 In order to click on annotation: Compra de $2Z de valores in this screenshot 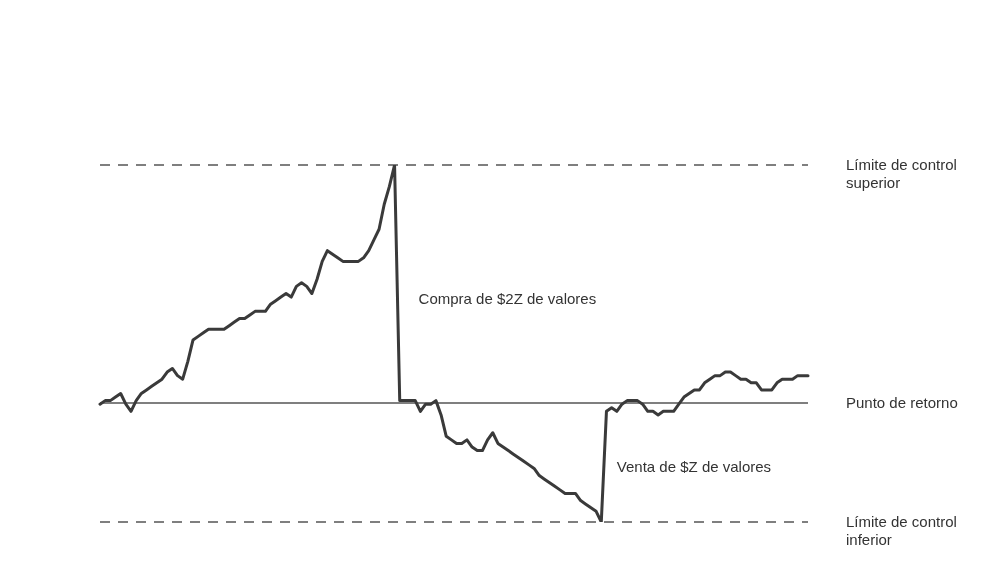, I will do `click(507, 298)`.